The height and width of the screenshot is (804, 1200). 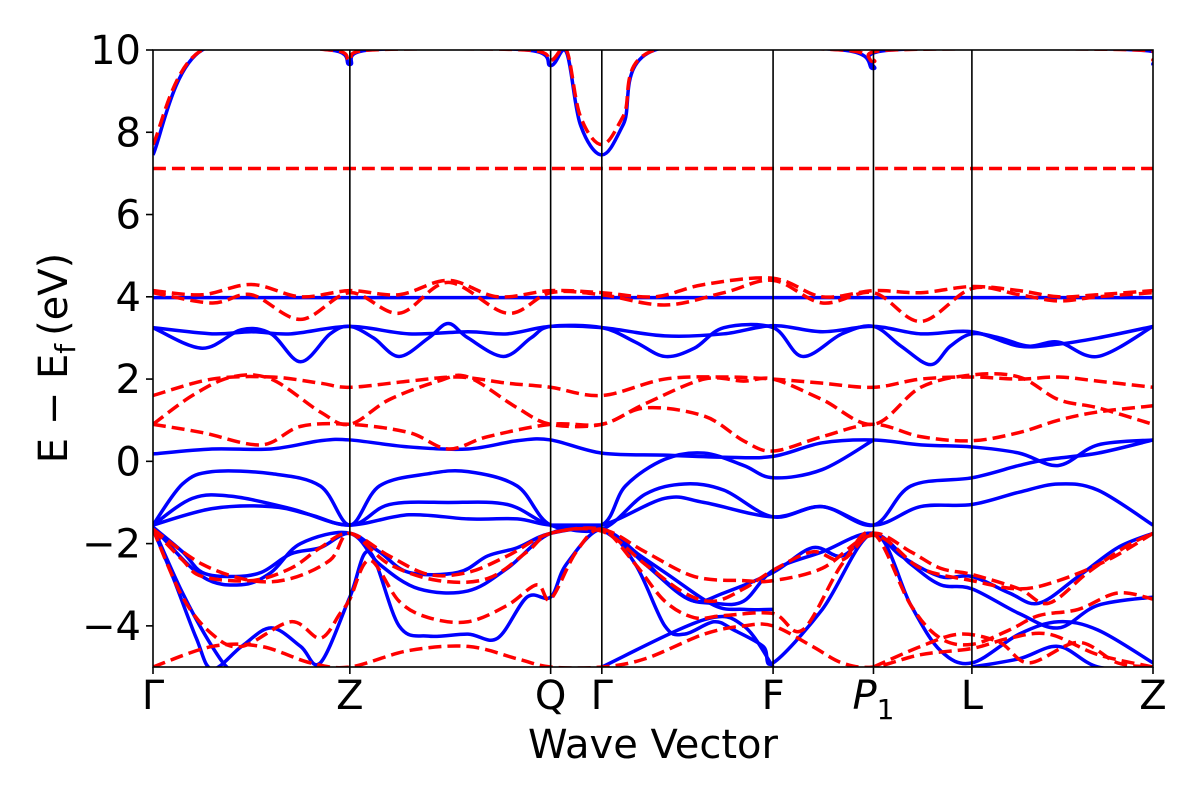 I want to click on y-tick-label: 6, so click(x=128, y=216).